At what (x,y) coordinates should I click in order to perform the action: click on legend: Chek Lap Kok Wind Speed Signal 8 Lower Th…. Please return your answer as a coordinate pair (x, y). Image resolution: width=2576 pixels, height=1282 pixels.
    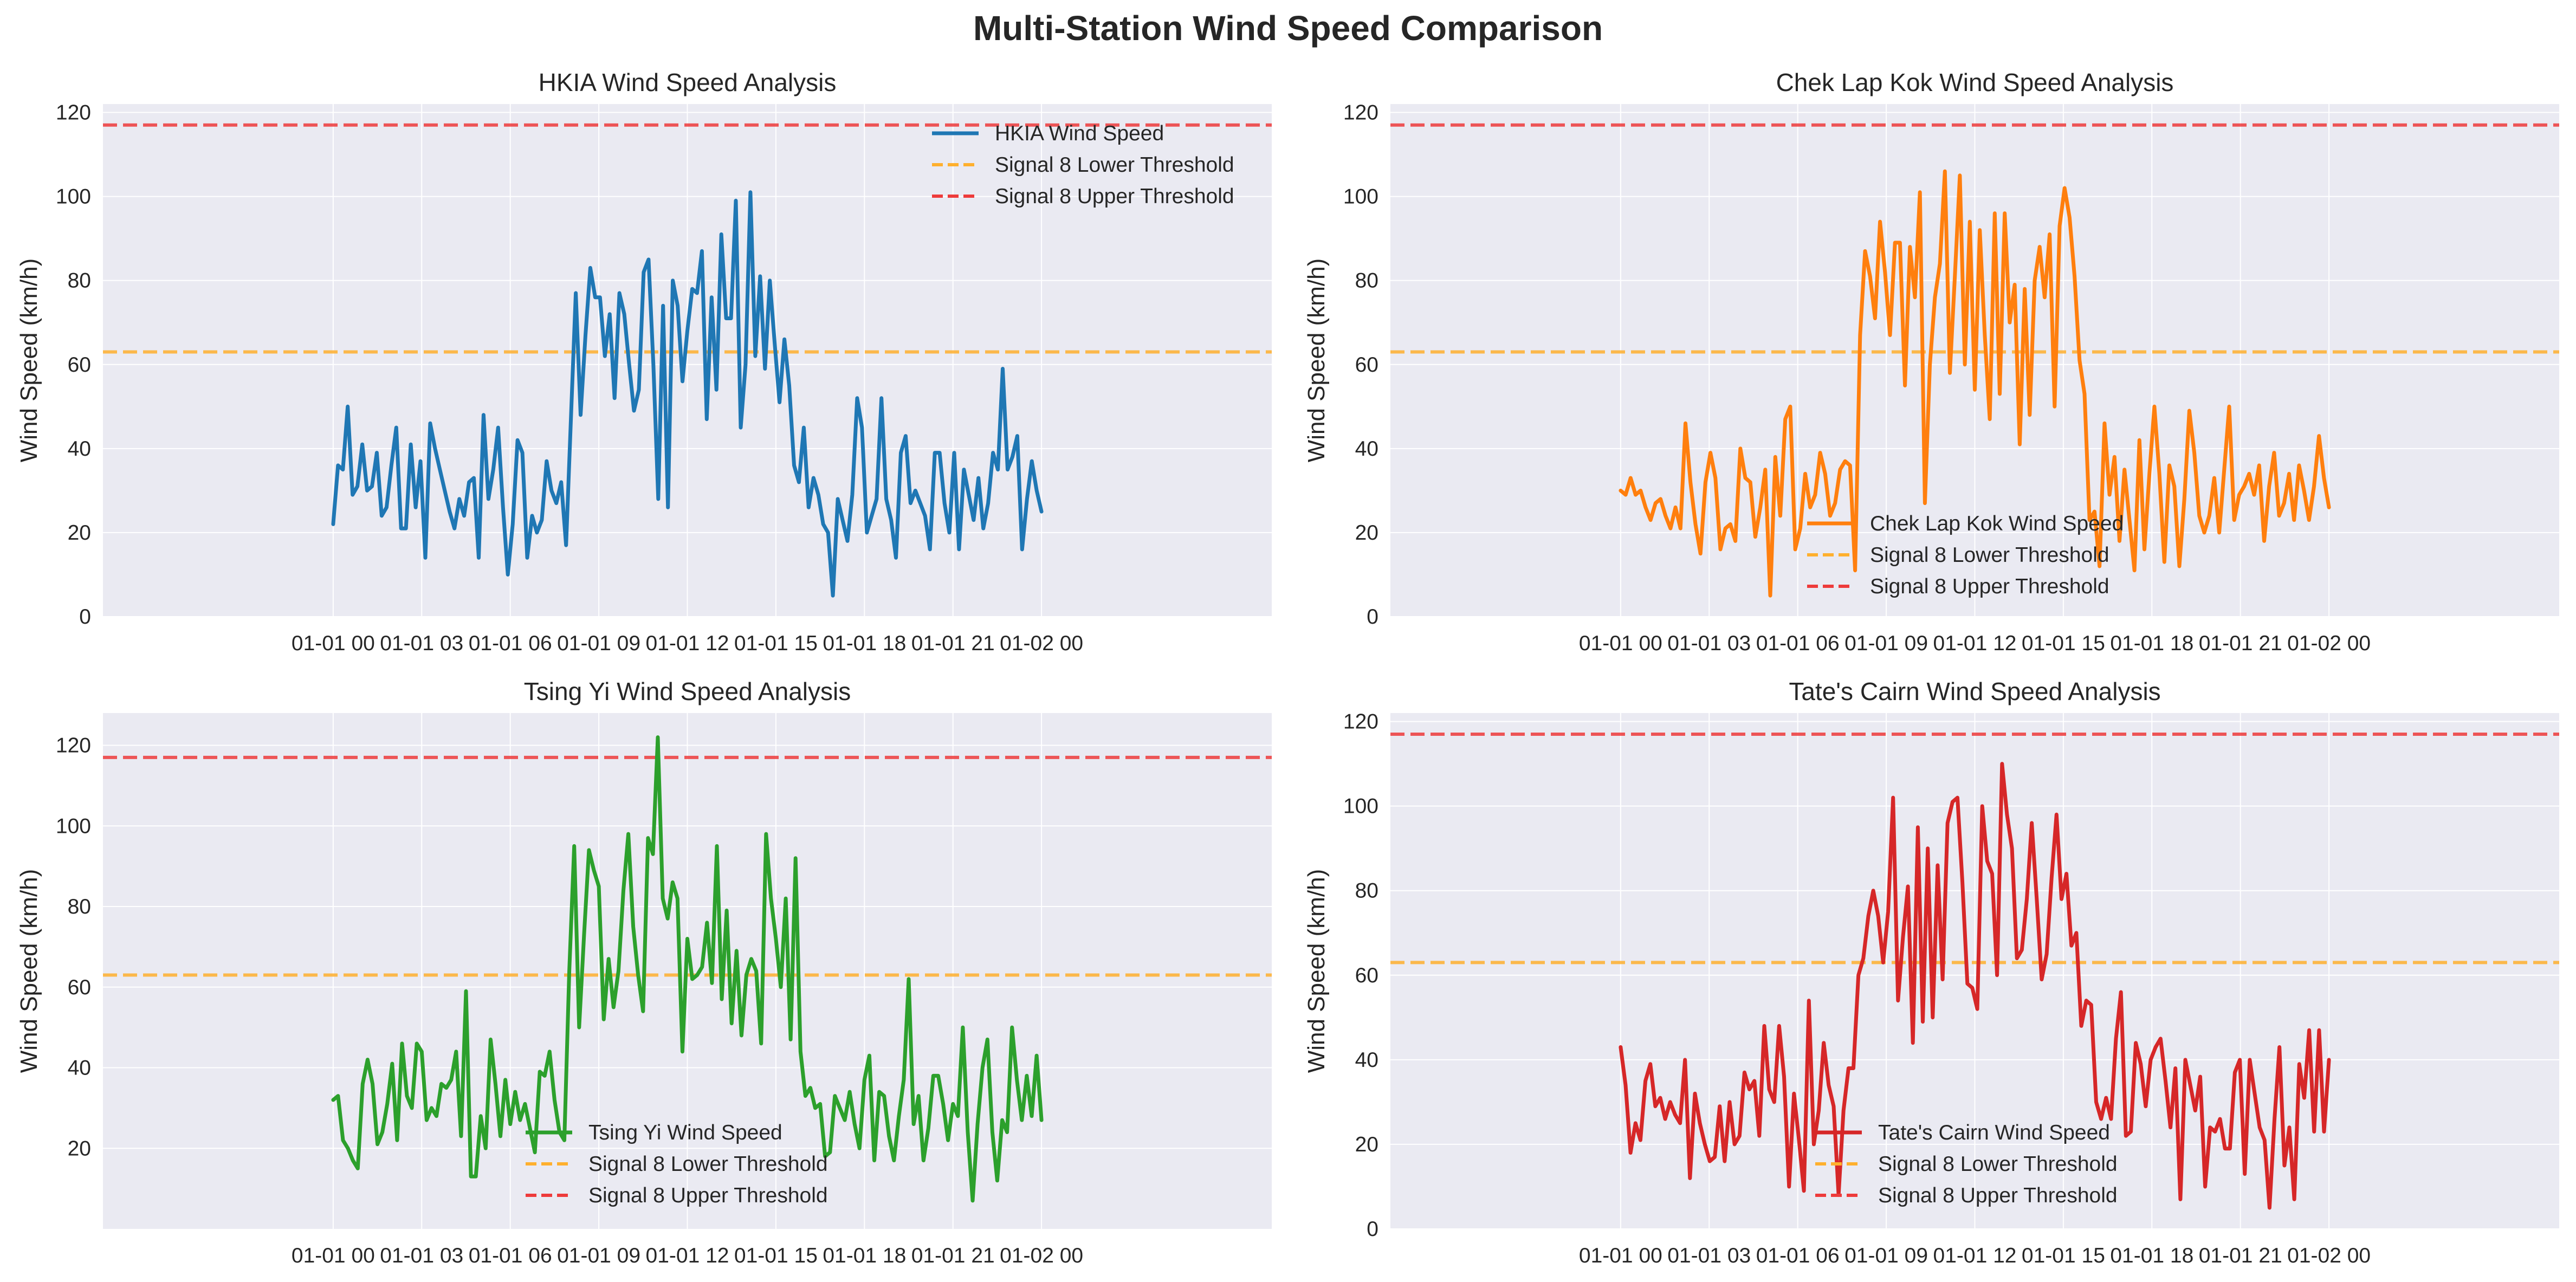
    Looking at the image, I should click on (1965, 555).